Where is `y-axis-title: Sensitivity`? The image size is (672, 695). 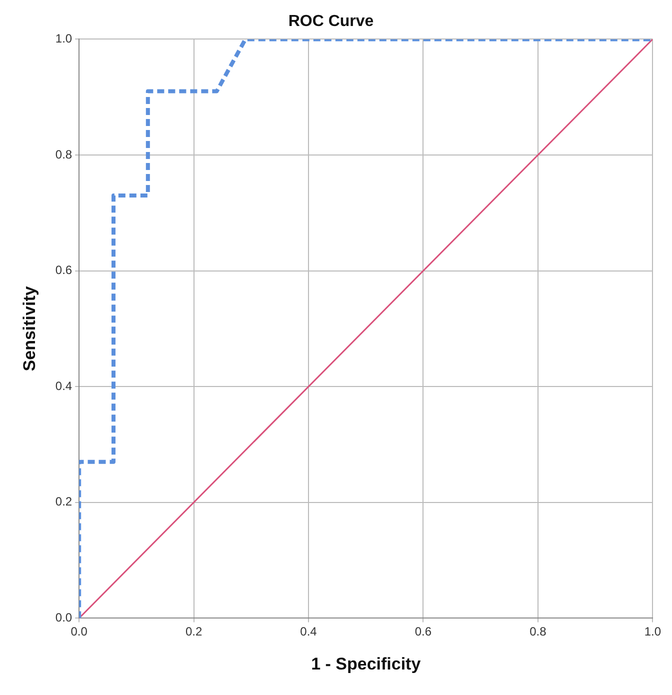 y-axis-title: Sensitivity is located at coordinates (29, 329).